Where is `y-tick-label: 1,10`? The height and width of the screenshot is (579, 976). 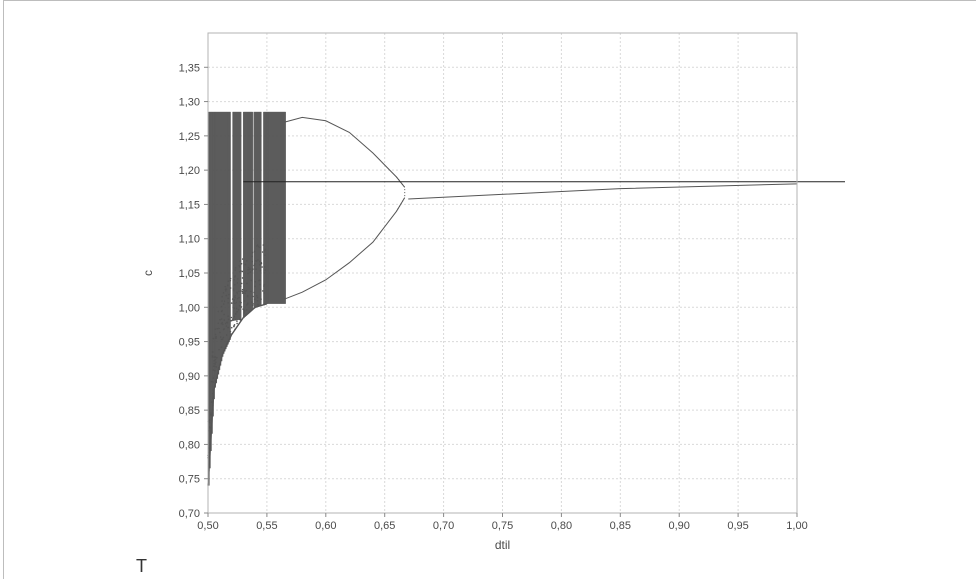
y-tick-label: 1,10 is located at coordinates (189, 240).